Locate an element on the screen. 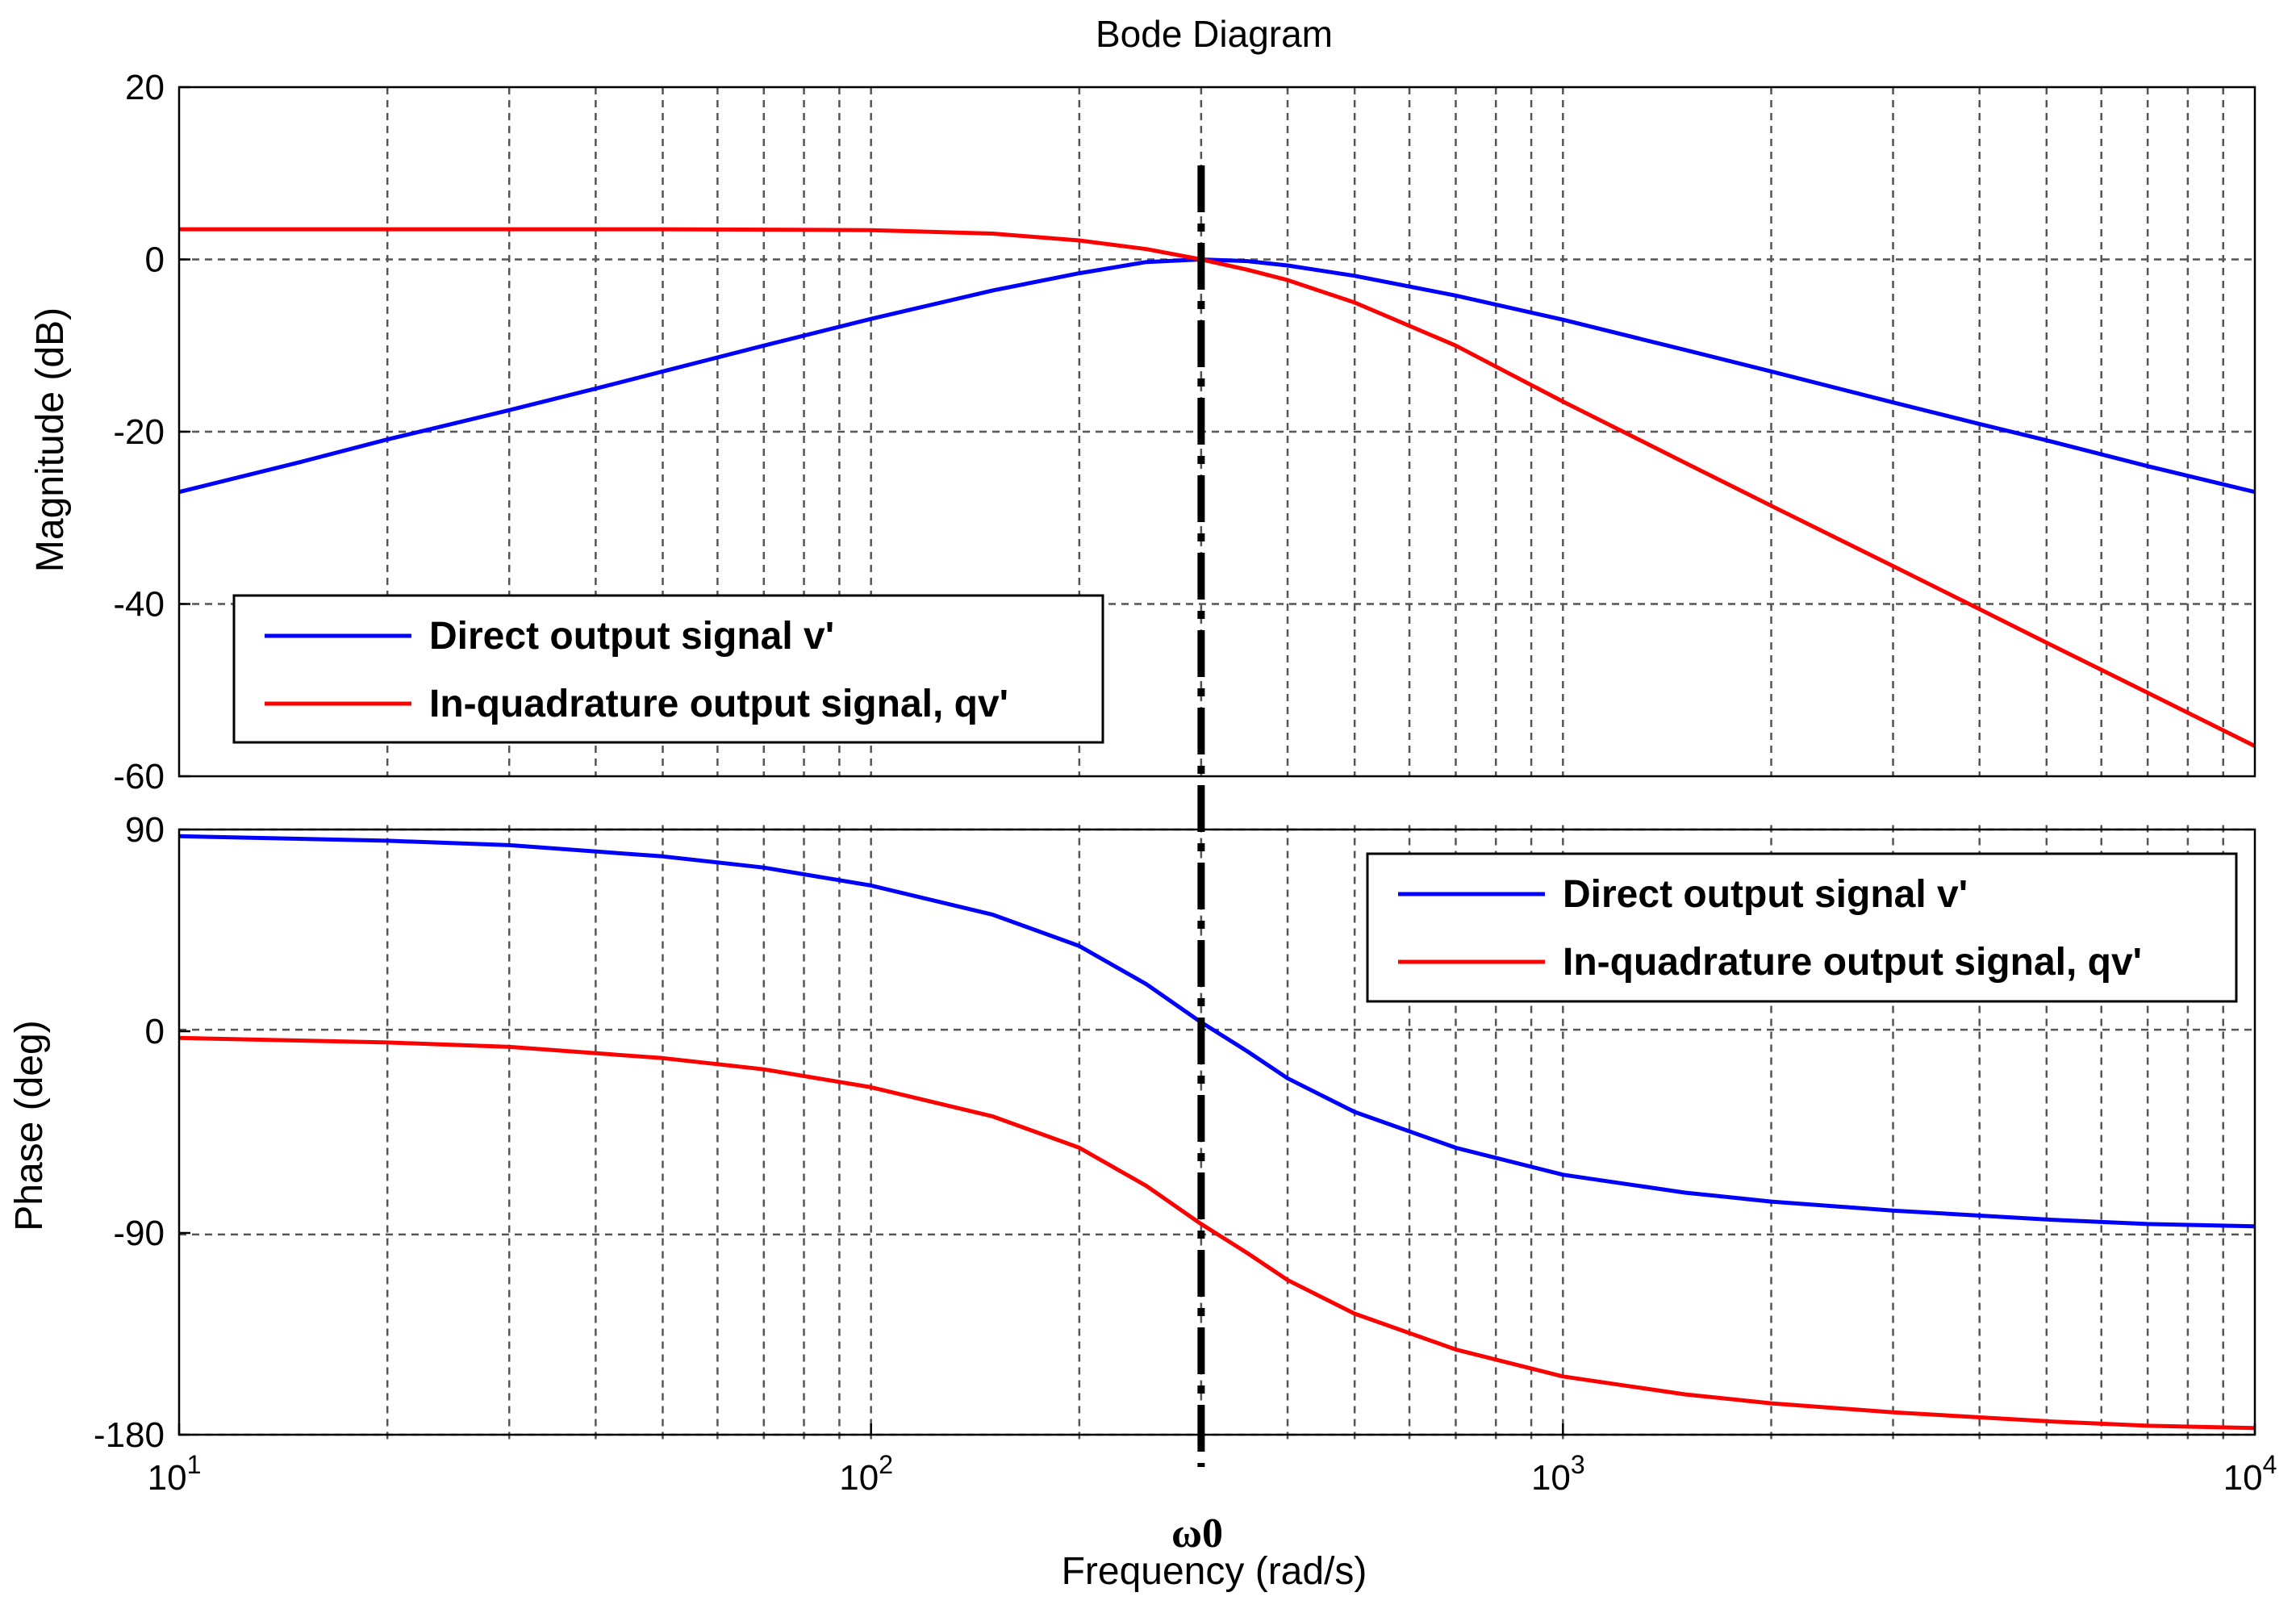 The width and height of the screenshot is (2296, 1609). magnitude-y-tick-label: -60 is located at coordinates (139, 776).